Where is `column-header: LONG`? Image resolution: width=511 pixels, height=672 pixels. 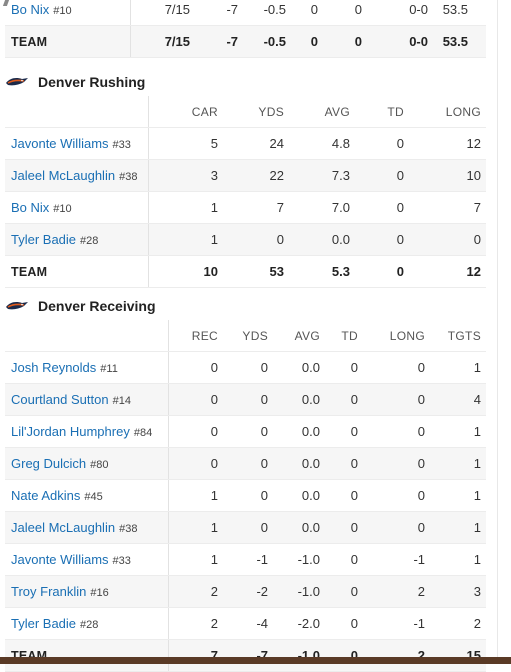 column-header: LONG is located at coordinates (391, 336).